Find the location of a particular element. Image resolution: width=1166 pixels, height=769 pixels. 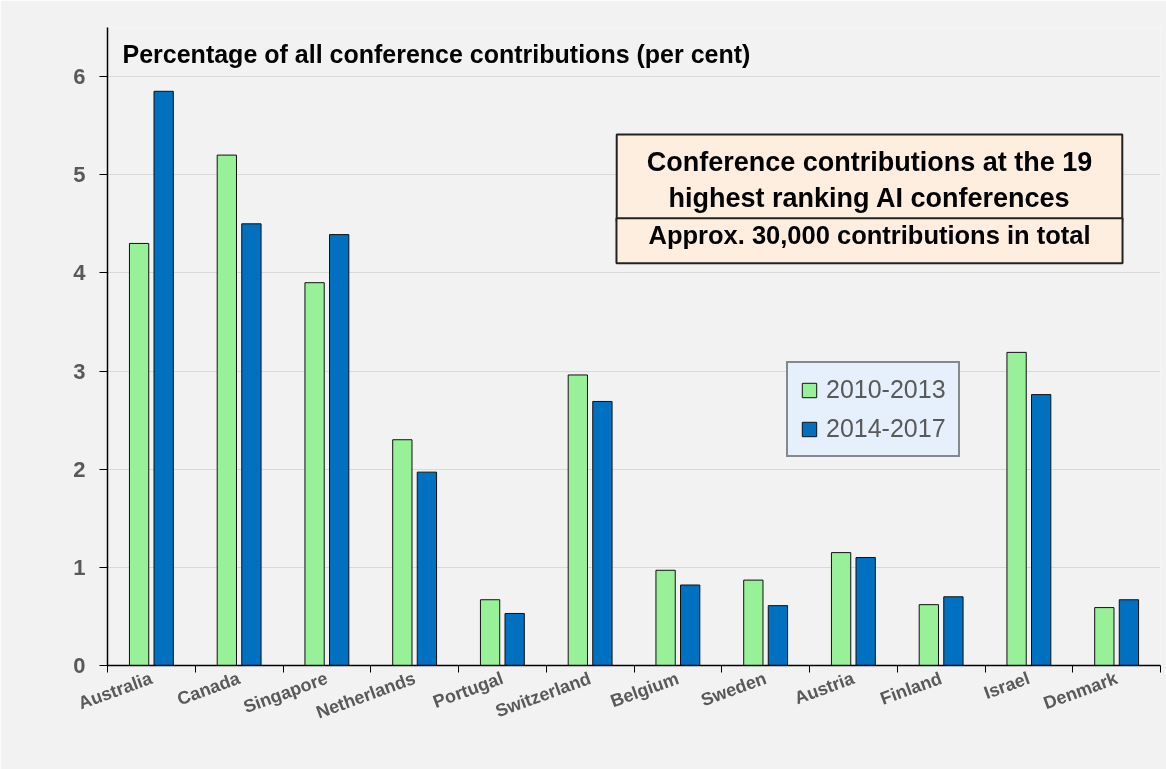

y-tick-label: 0 is located at coordinates (79, 665).